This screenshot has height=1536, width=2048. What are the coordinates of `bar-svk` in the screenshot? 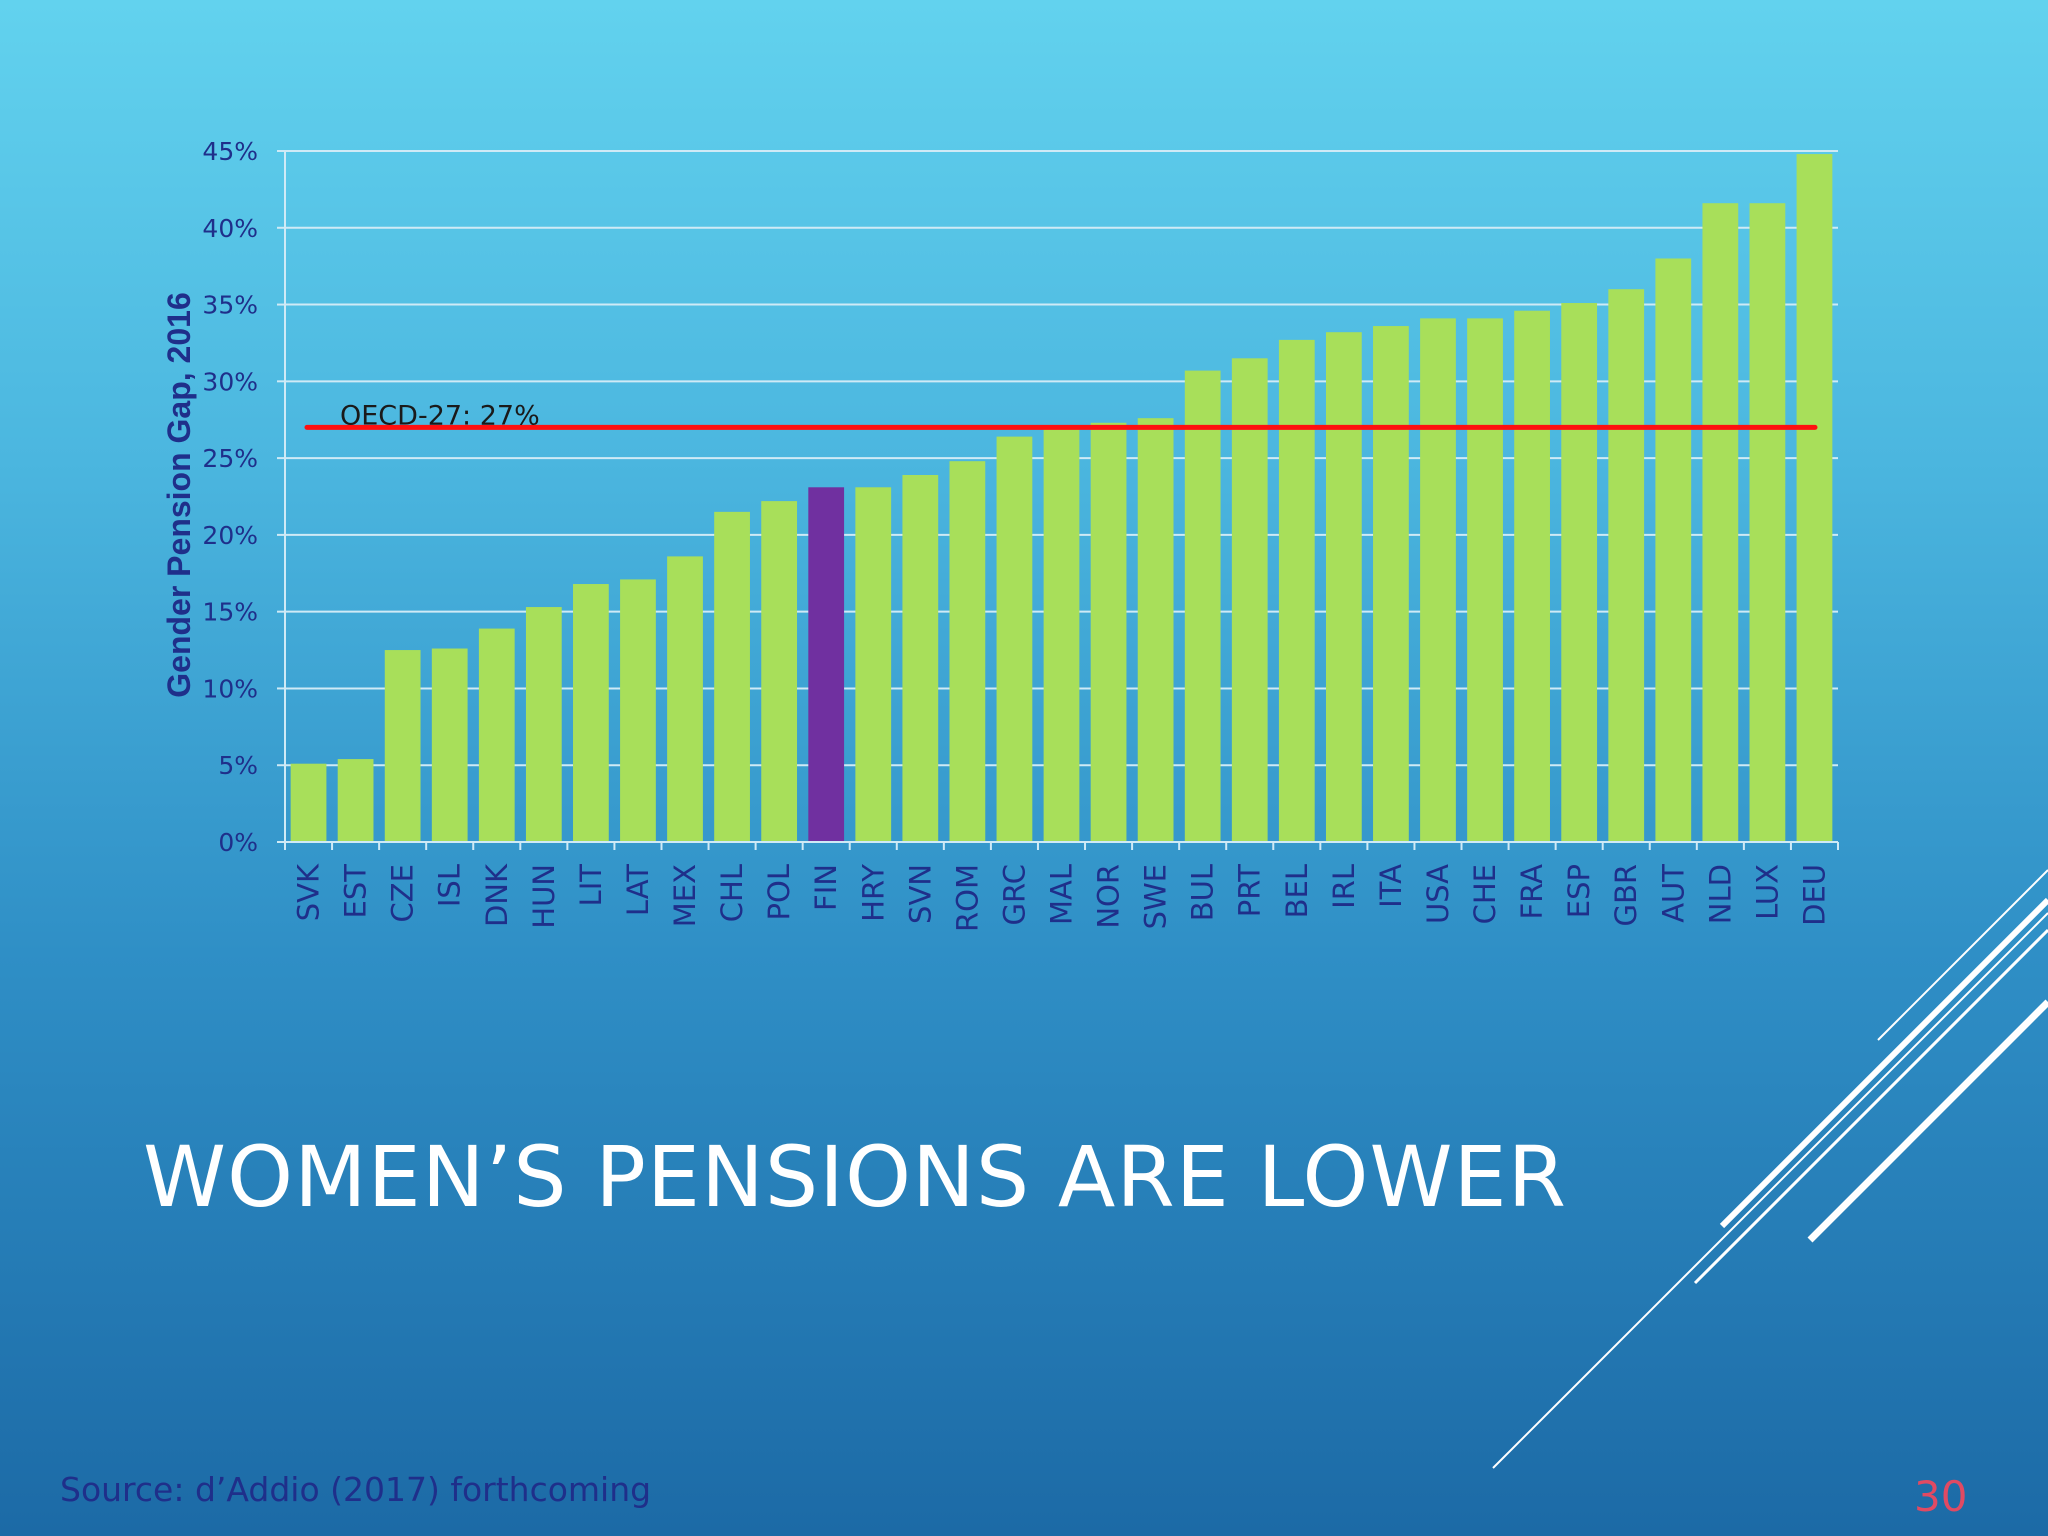 It's located at (308, 802).